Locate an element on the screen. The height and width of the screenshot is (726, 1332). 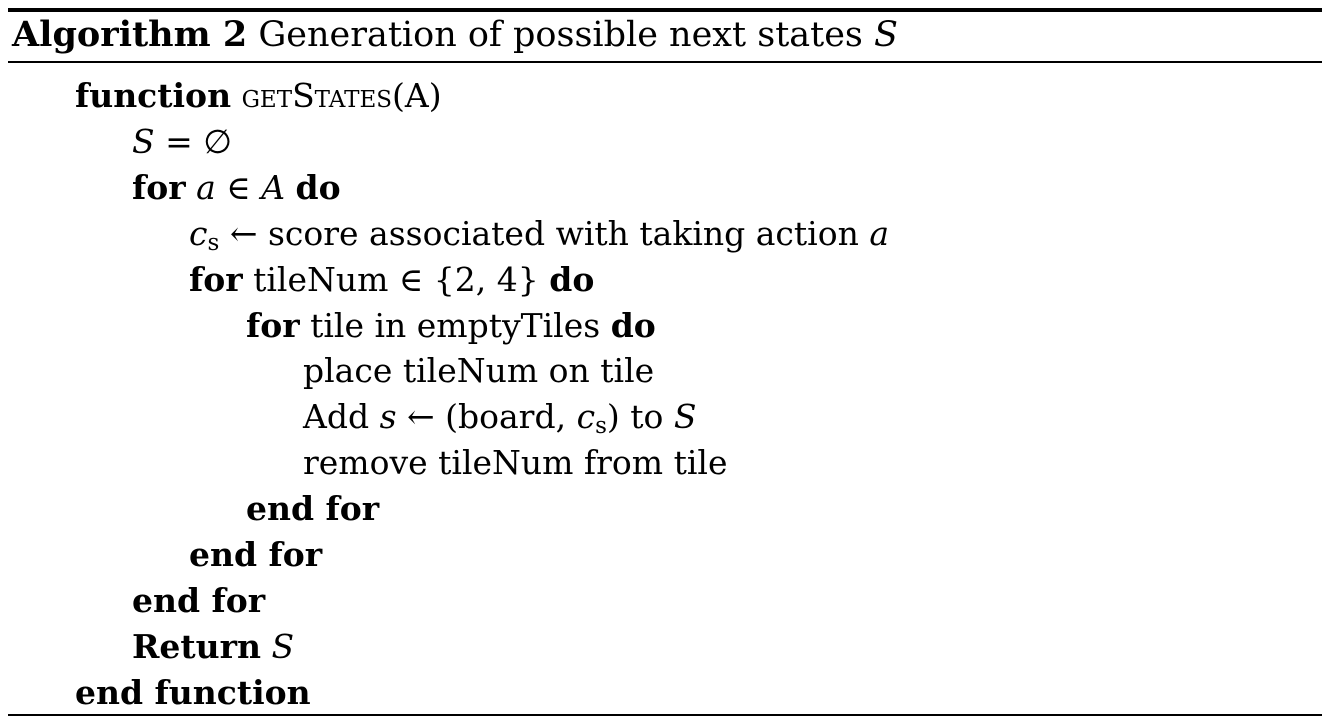
code-text: tile in emptyTiles is located at coordinates (455, 325).